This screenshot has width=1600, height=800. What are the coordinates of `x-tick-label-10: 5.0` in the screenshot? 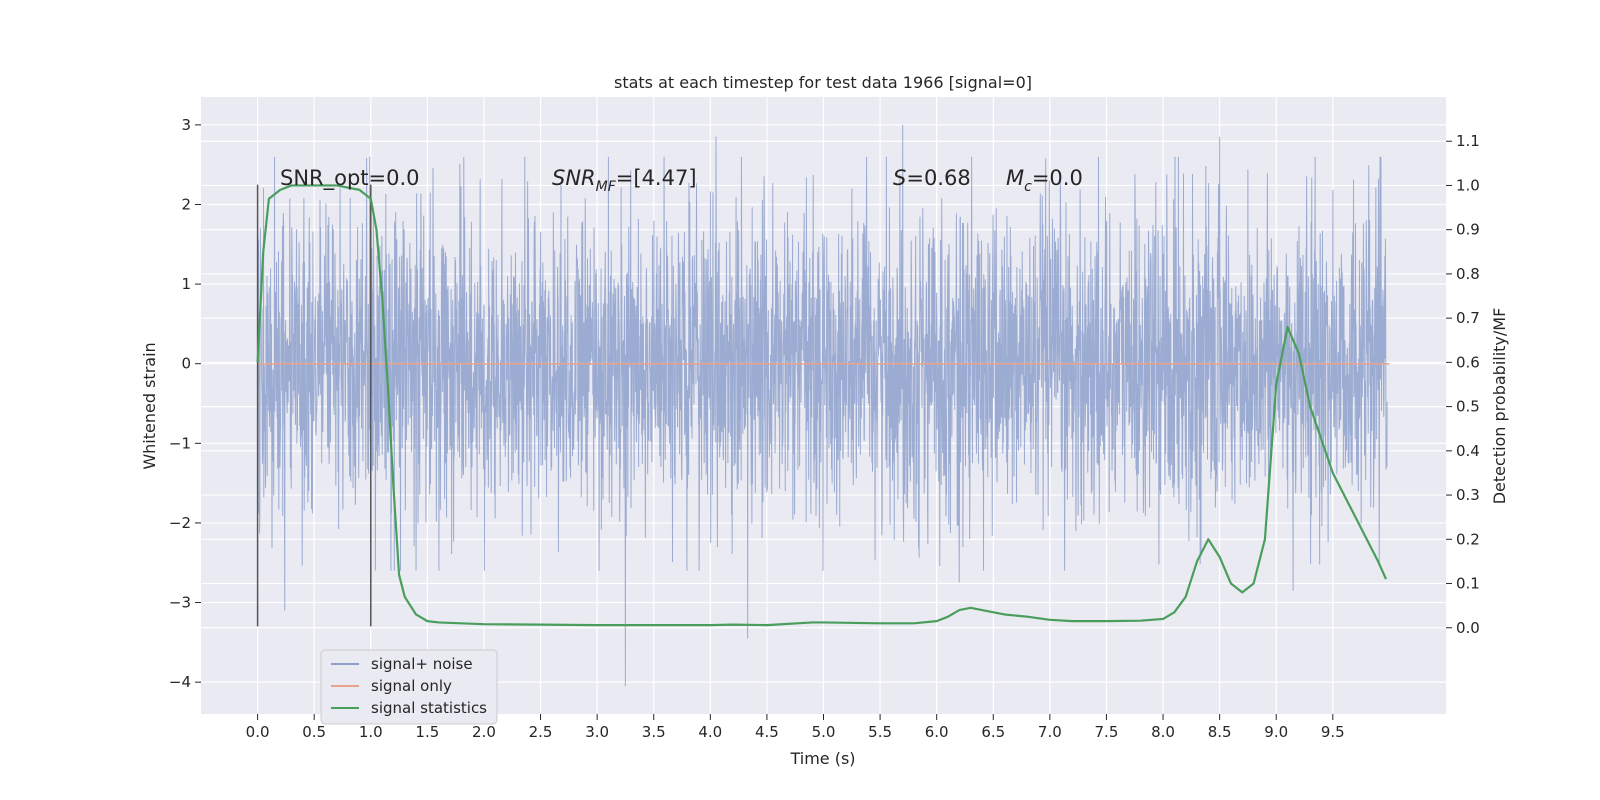 It's located at (824, 732).